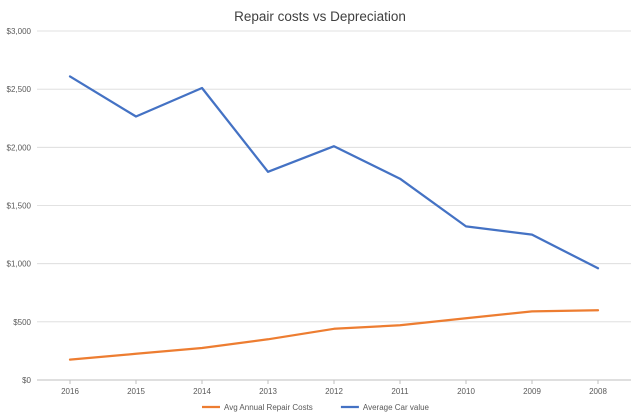  I want to click on y-tick-label: $1,500, so click(19, 206).